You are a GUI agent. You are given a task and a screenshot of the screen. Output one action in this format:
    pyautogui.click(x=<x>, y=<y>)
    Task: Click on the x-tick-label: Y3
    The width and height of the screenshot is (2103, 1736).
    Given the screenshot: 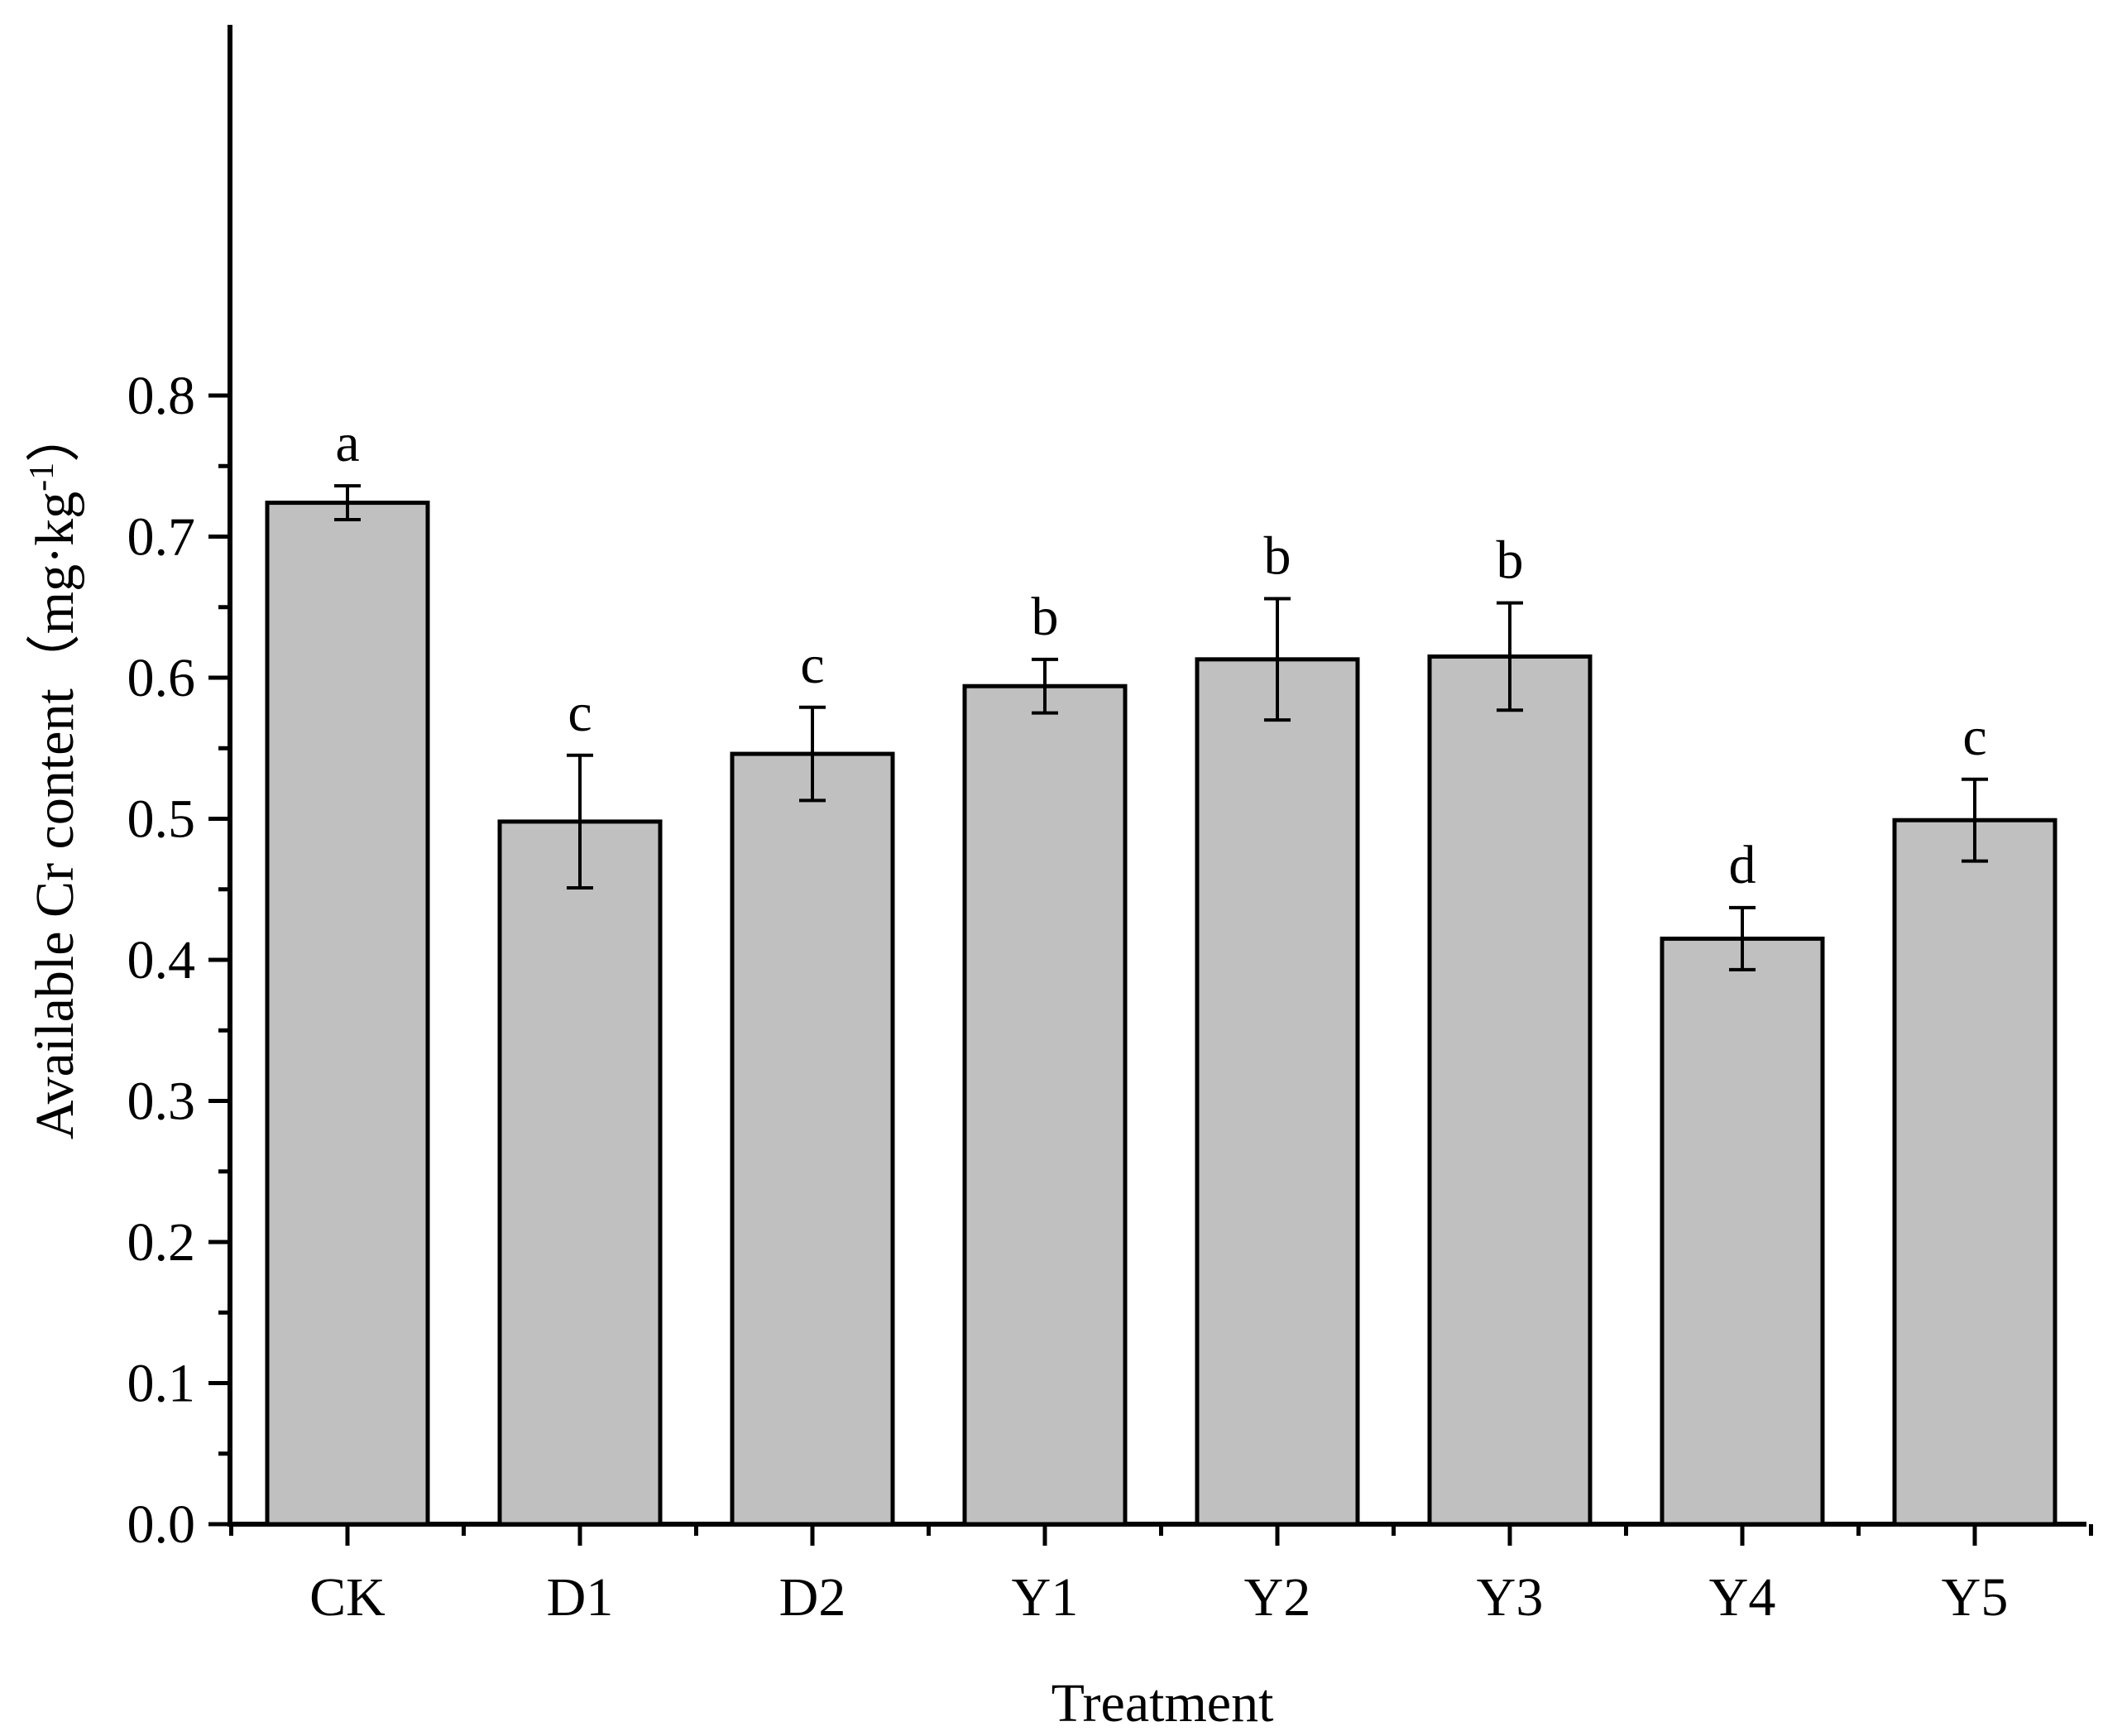 What is the action you would take?
    pyautogui.click(x=1510, y=1597)
    